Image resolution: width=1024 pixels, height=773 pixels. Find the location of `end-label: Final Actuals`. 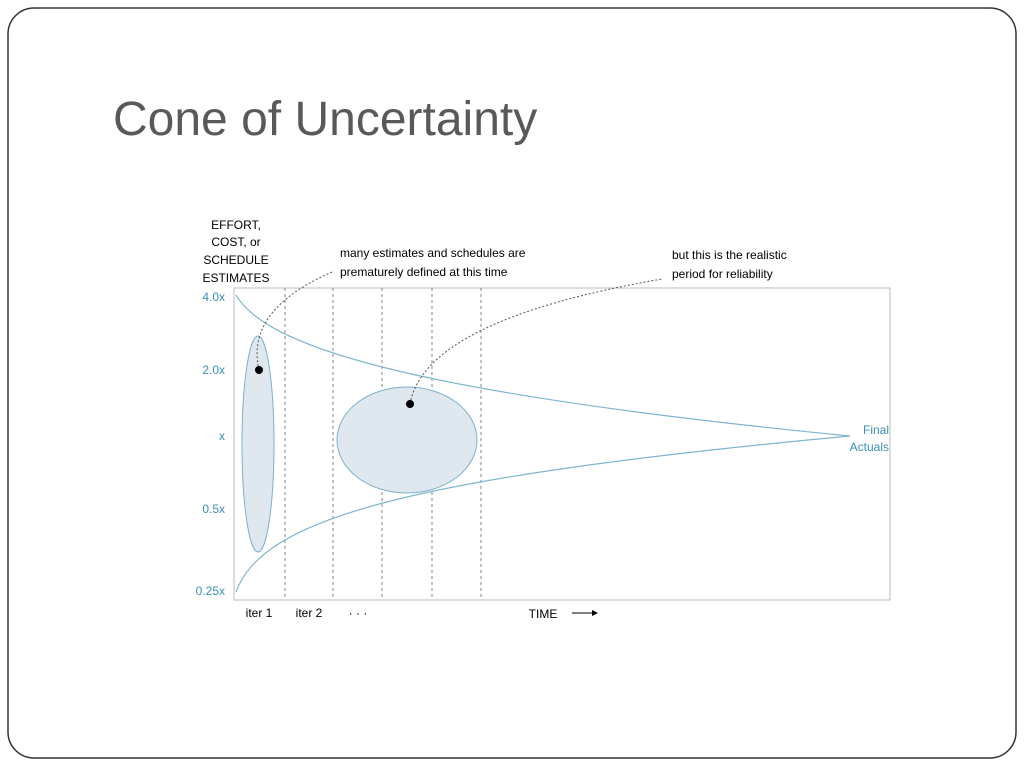

end-label: Final Actuals is located at coordinates (869, 438).